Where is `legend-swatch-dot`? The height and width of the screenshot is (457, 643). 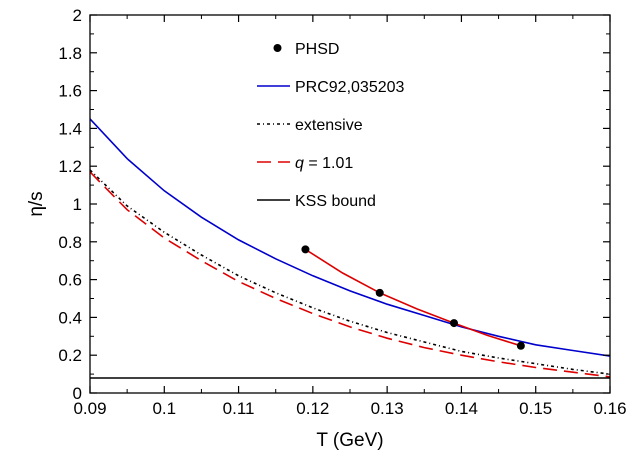 legend-swatch-dot is located at coordinates (277, 48).